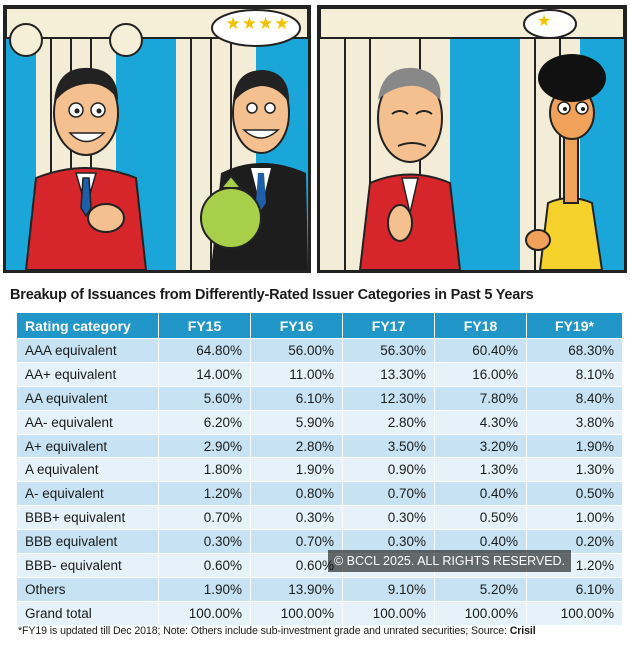 Image resolution: width=630 pixels, height=649 pixels. Describe the element at coordinates (87, 542) in the screenshot. I see `row-label-cell: BBB equivalent` at that location.